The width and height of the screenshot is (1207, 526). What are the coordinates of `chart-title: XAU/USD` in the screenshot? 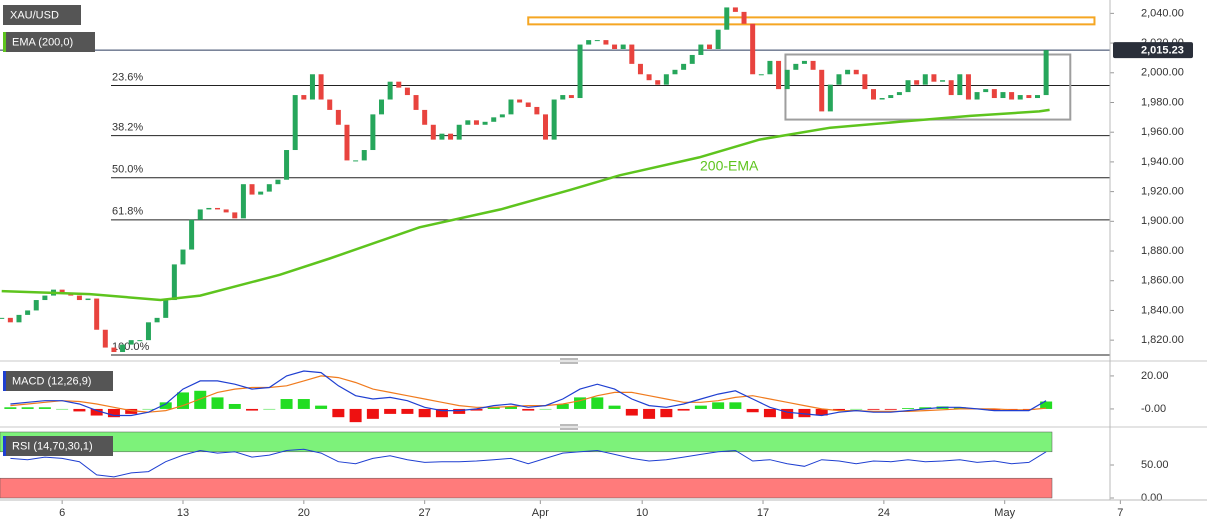 It's located at (34, 15).